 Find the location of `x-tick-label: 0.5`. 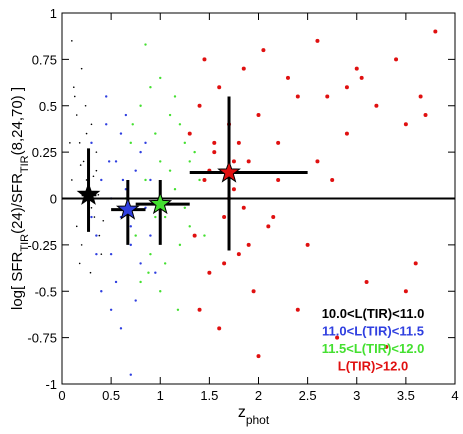

x-tick-label: 0.5 is located at coordinates (111, 395).